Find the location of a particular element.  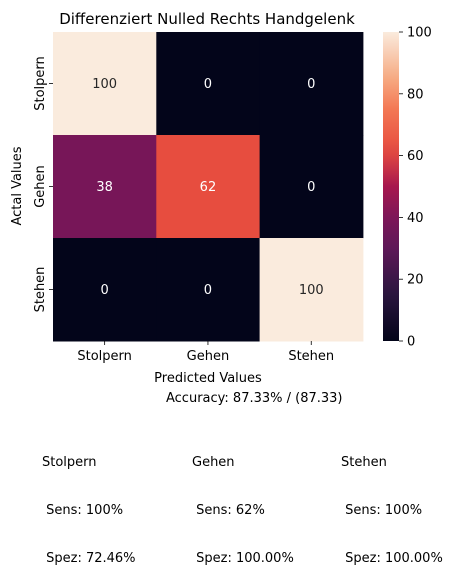

x-tick-labels: Stolpern Gehen Stehen is located at coordinates (205, 352).